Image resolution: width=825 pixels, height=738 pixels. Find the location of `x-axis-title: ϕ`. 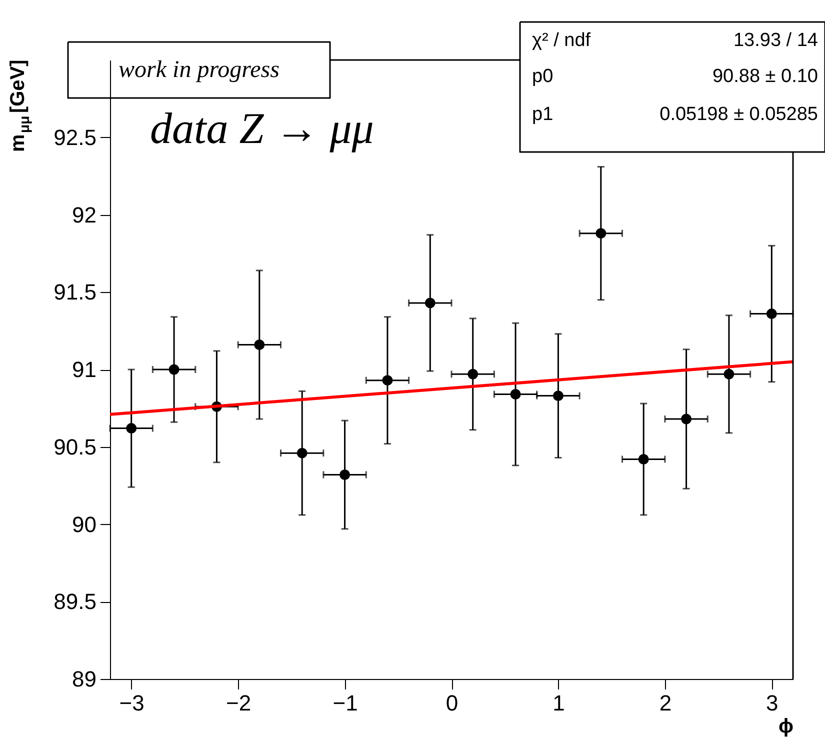

x-axis-title: ϕ is located at coordinates (786, 727).